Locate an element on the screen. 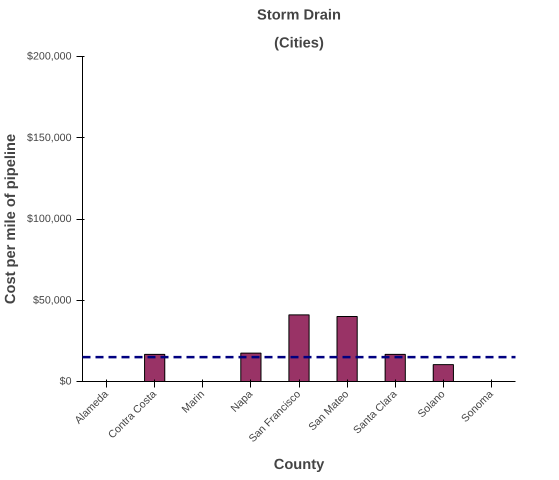 This screenshot has height=480, width=559. y-tick-label: $100,000 is located at coordinates (49, 219).